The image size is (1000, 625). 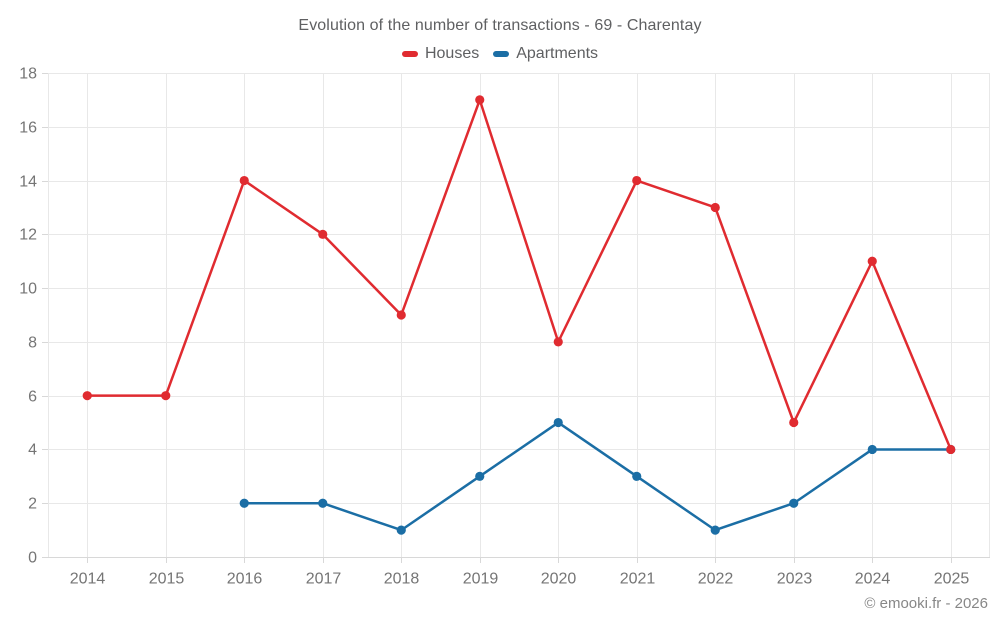 I want to click on y-tick-label: 12, so click(x=28, y=235).